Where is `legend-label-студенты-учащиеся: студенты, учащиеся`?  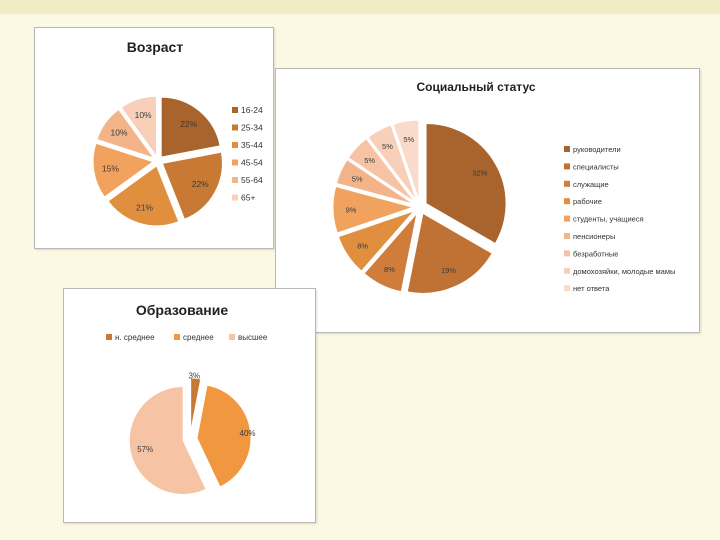
legend-label-студенты-учащиеся: студенты, учащиеся is located at coordinates (608, 219).